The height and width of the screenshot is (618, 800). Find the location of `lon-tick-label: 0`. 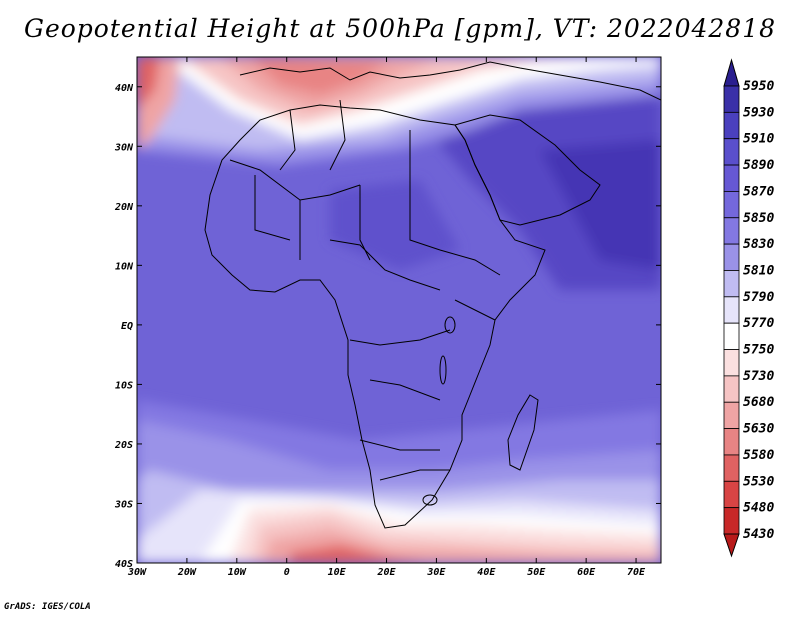

lon-tick-label: 0 is located at coordinates (287, 572).